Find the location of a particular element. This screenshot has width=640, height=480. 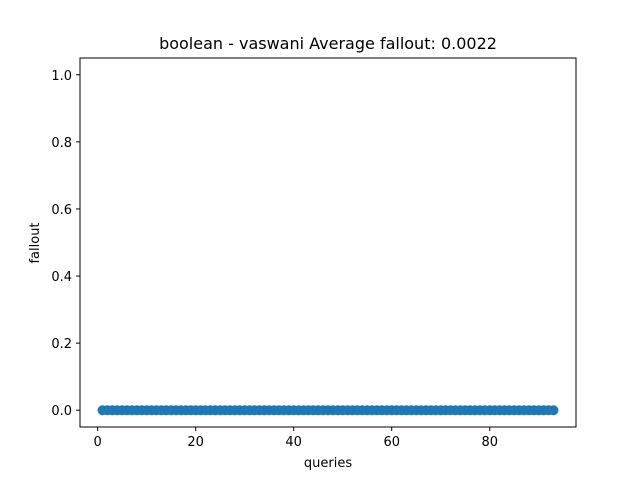

x-tick-label: 0 is located at coordinates (98, 442).